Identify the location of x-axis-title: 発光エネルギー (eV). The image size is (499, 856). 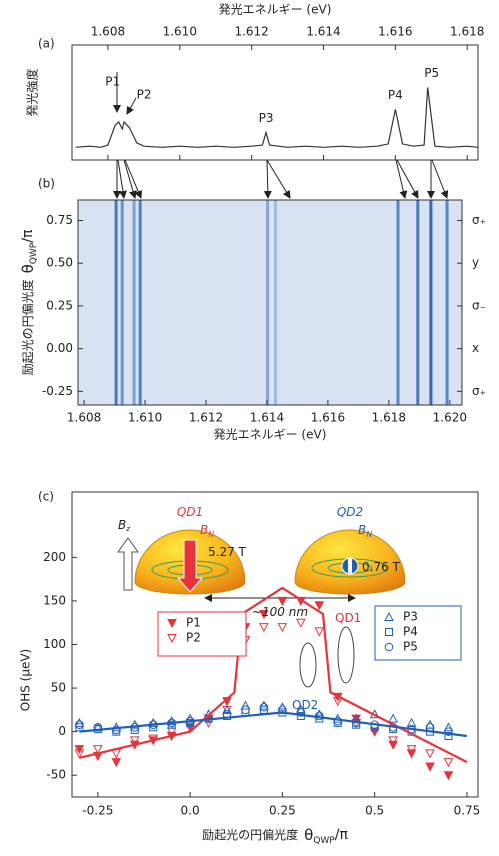
(270, 435).